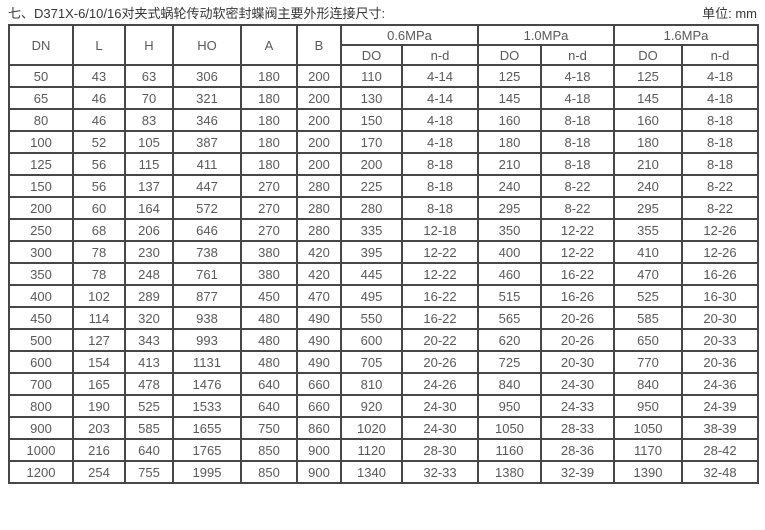 This screenshot has height=530, width=765. Describe the element at coordinates (41, 164) in the screenshot. I see `table-cell: 125` at that location.